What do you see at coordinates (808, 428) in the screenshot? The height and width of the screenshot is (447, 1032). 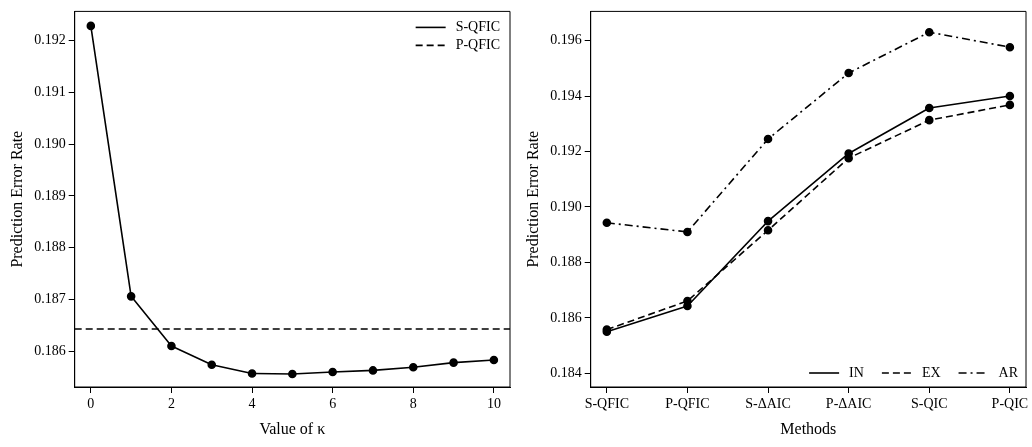 I see `x-axis-title: Methods` at bounding box center [808, 428].